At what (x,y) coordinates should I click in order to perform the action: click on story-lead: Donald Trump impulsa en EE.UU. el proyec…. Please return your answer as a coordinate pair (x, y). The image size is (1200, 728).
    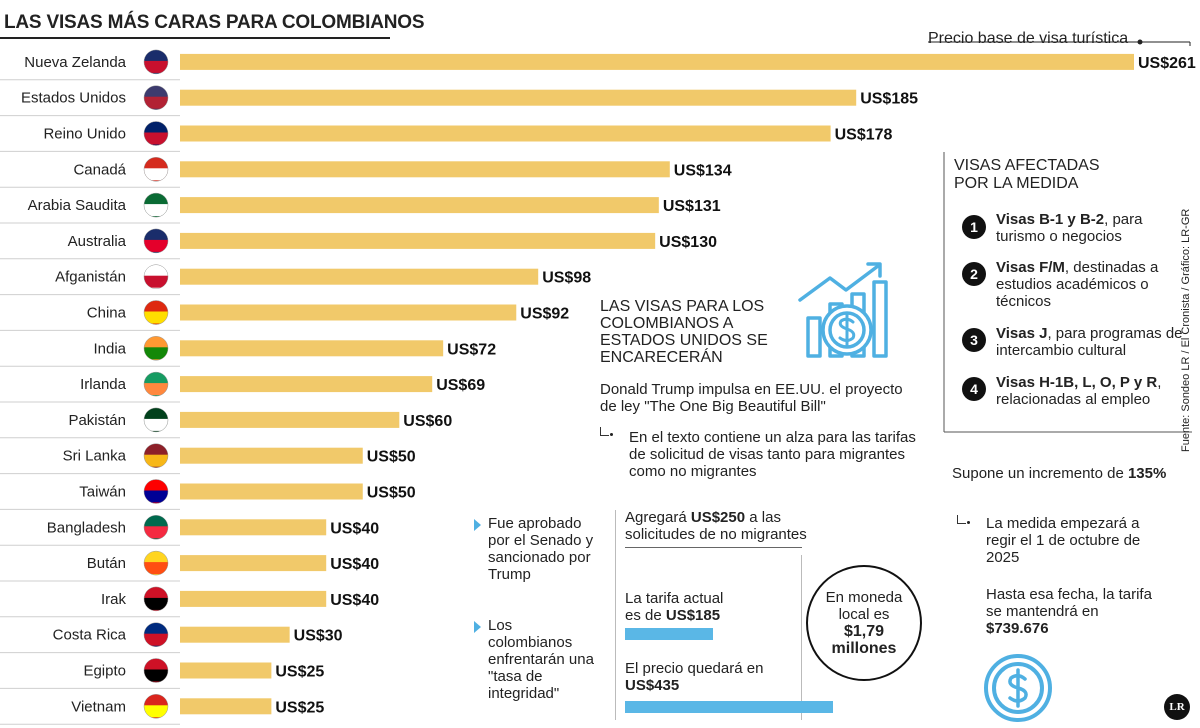
    Looking at the image, I should click on (751, 398).